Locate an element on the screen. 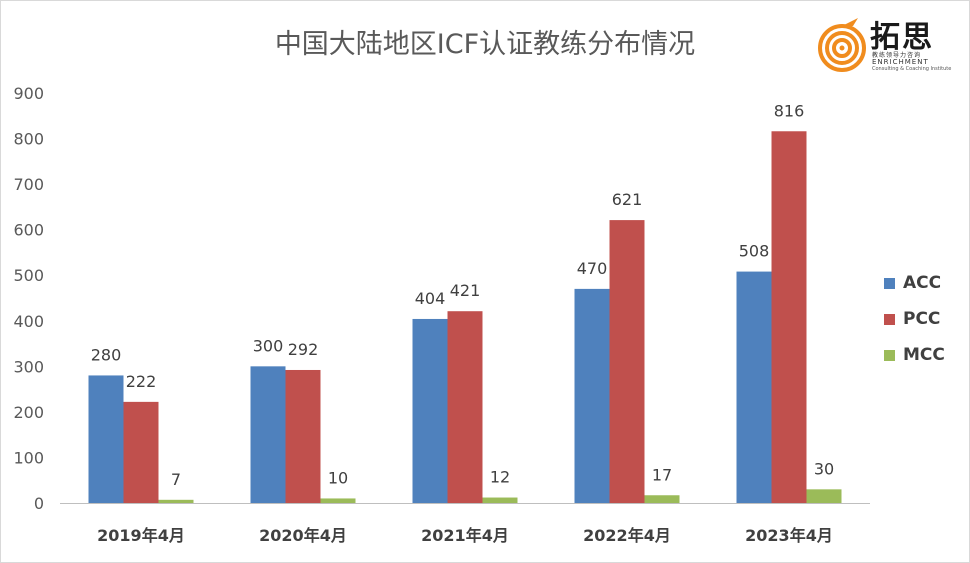 The width and height of the screenshot is (970, 563). data-label-pcc: 292 is located at coordinates (303, 349).